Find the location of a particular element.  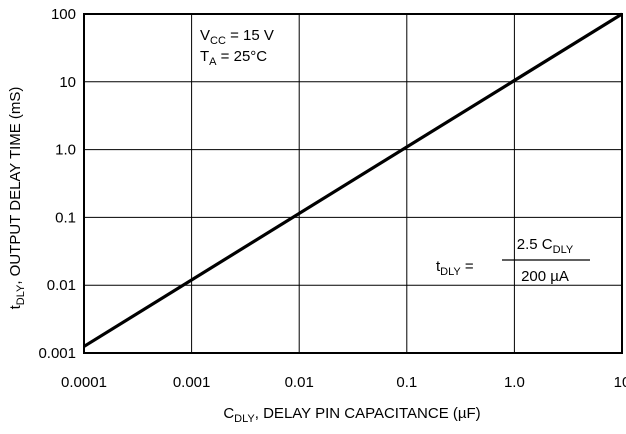

formula-lhs: tDLY = is located at coordinates (455, 268).